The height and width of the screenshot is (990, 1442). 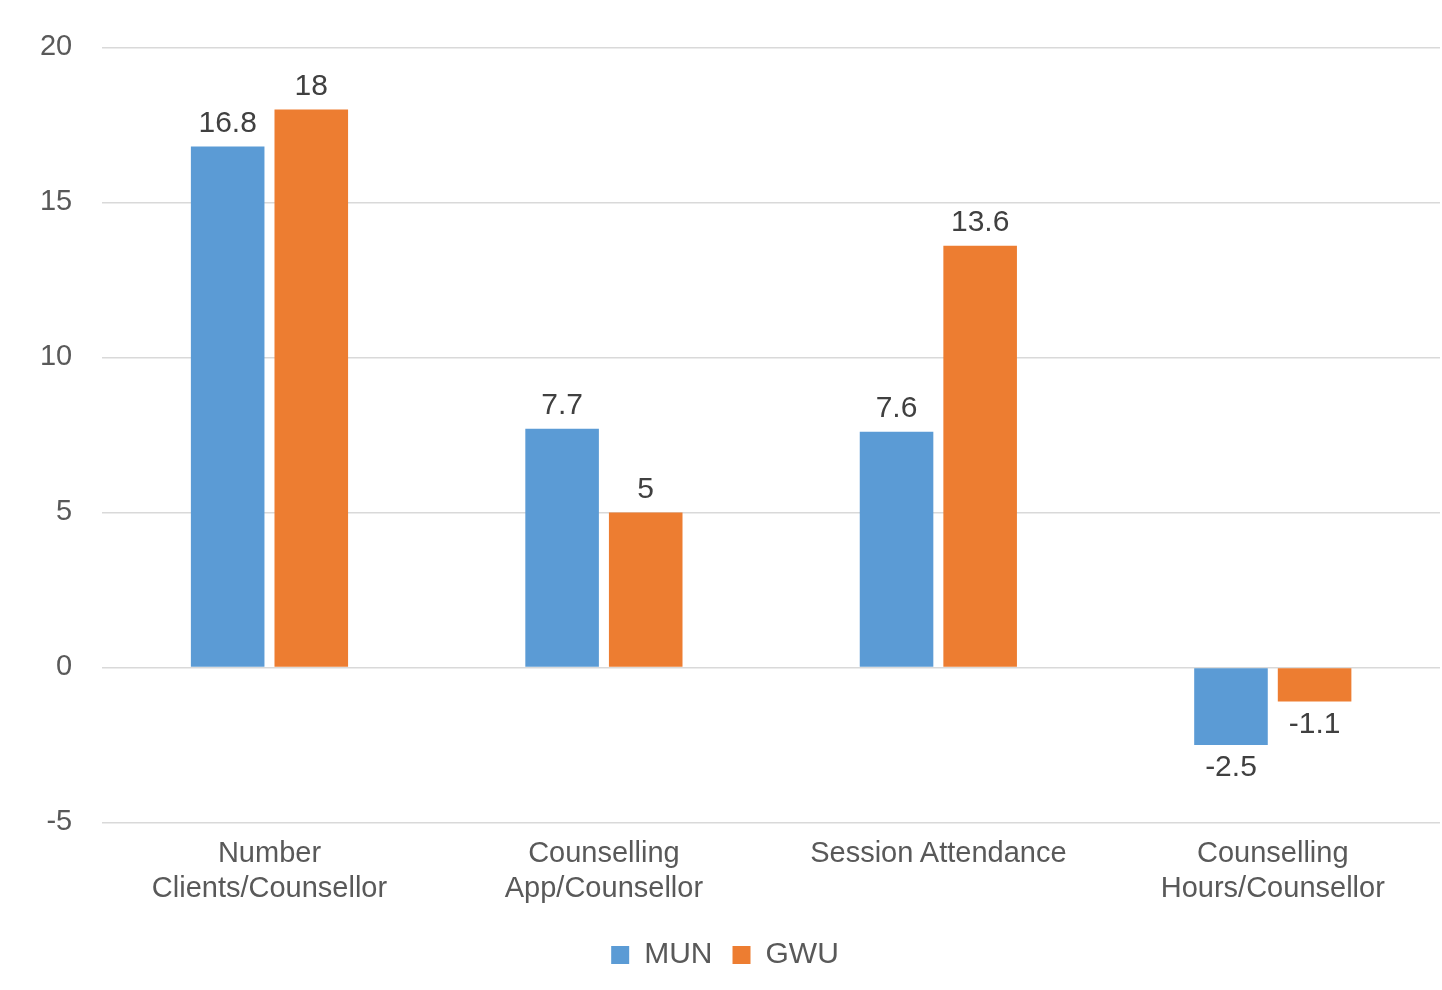 I want to click on data-label: 13.6, so click(x=980, y=221).